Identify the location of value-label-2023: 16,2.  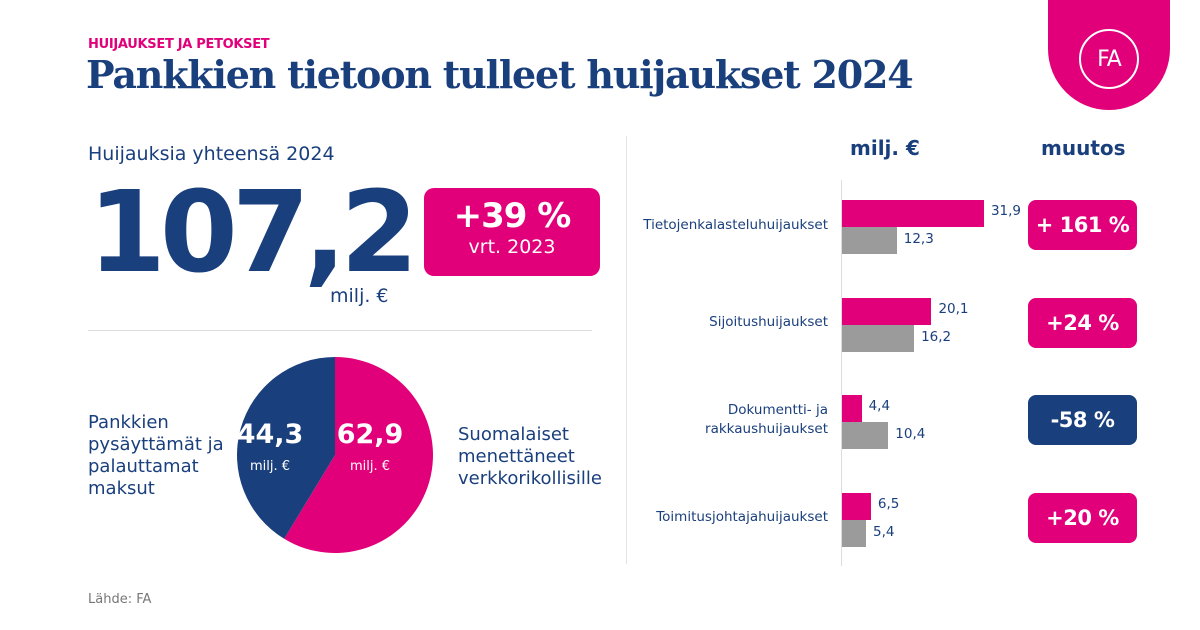
(936, 336).